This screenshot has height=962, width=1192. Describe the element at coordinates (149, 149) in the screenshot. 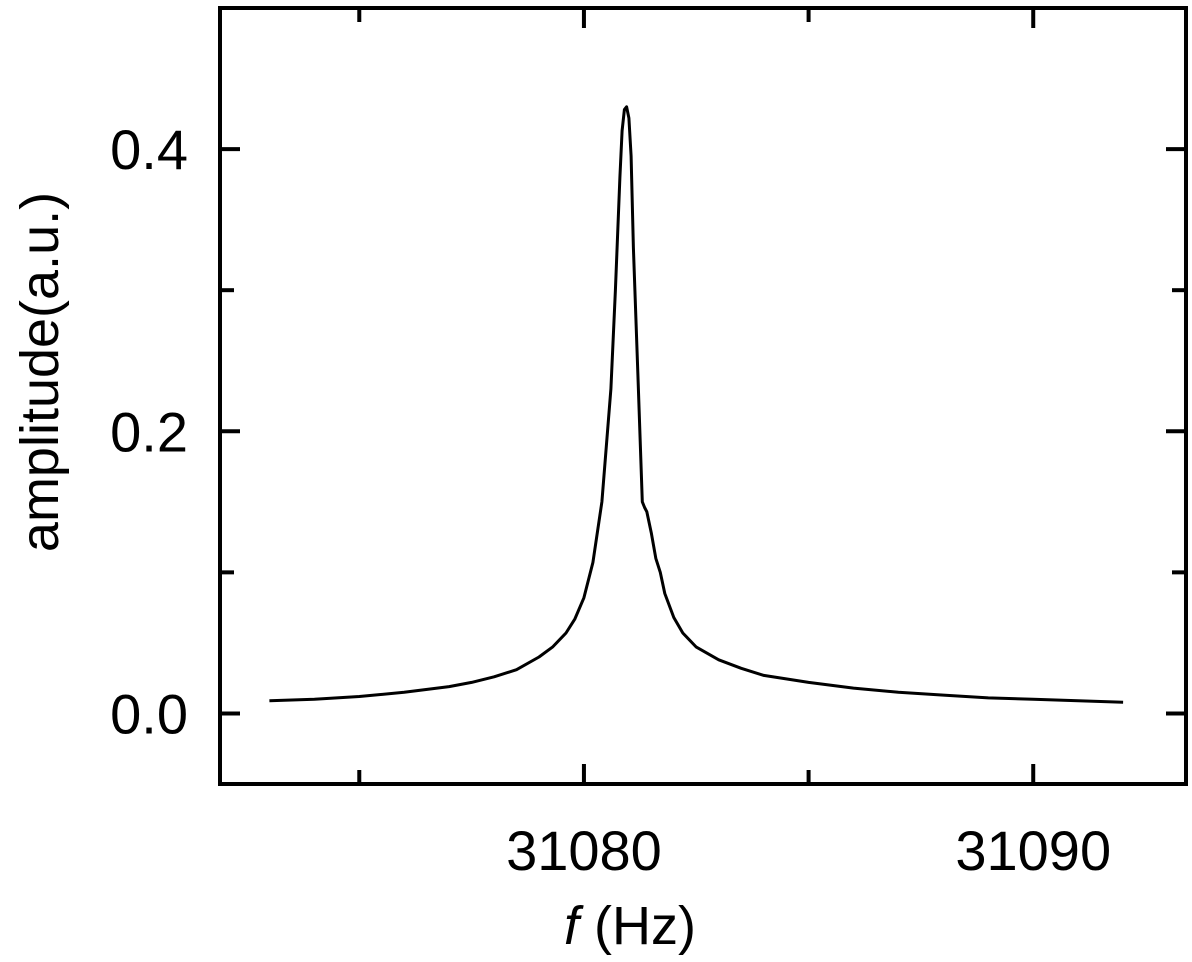

I see `y-tick-label: 0.4` at that location.